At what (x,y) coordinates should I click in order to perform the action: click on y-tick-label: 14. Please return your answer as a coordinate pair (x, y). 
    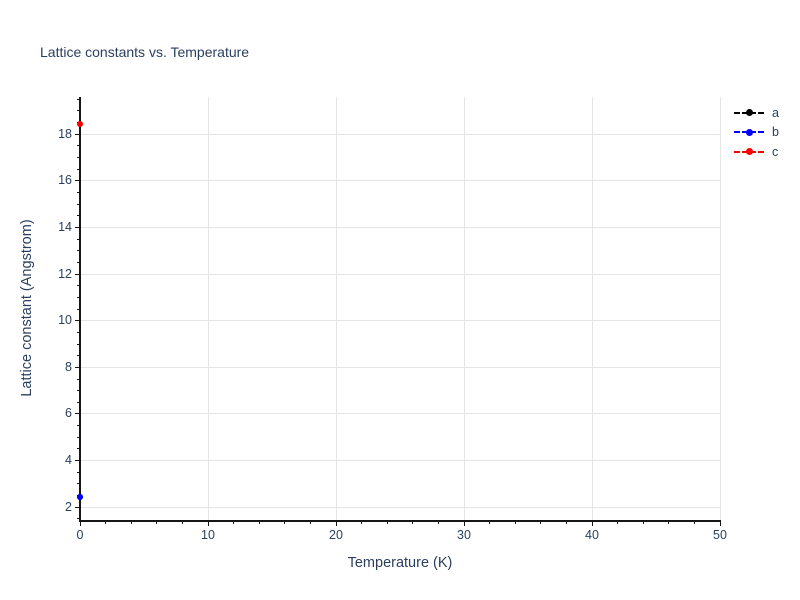
    Looking at the image, I should click on (65, 227).